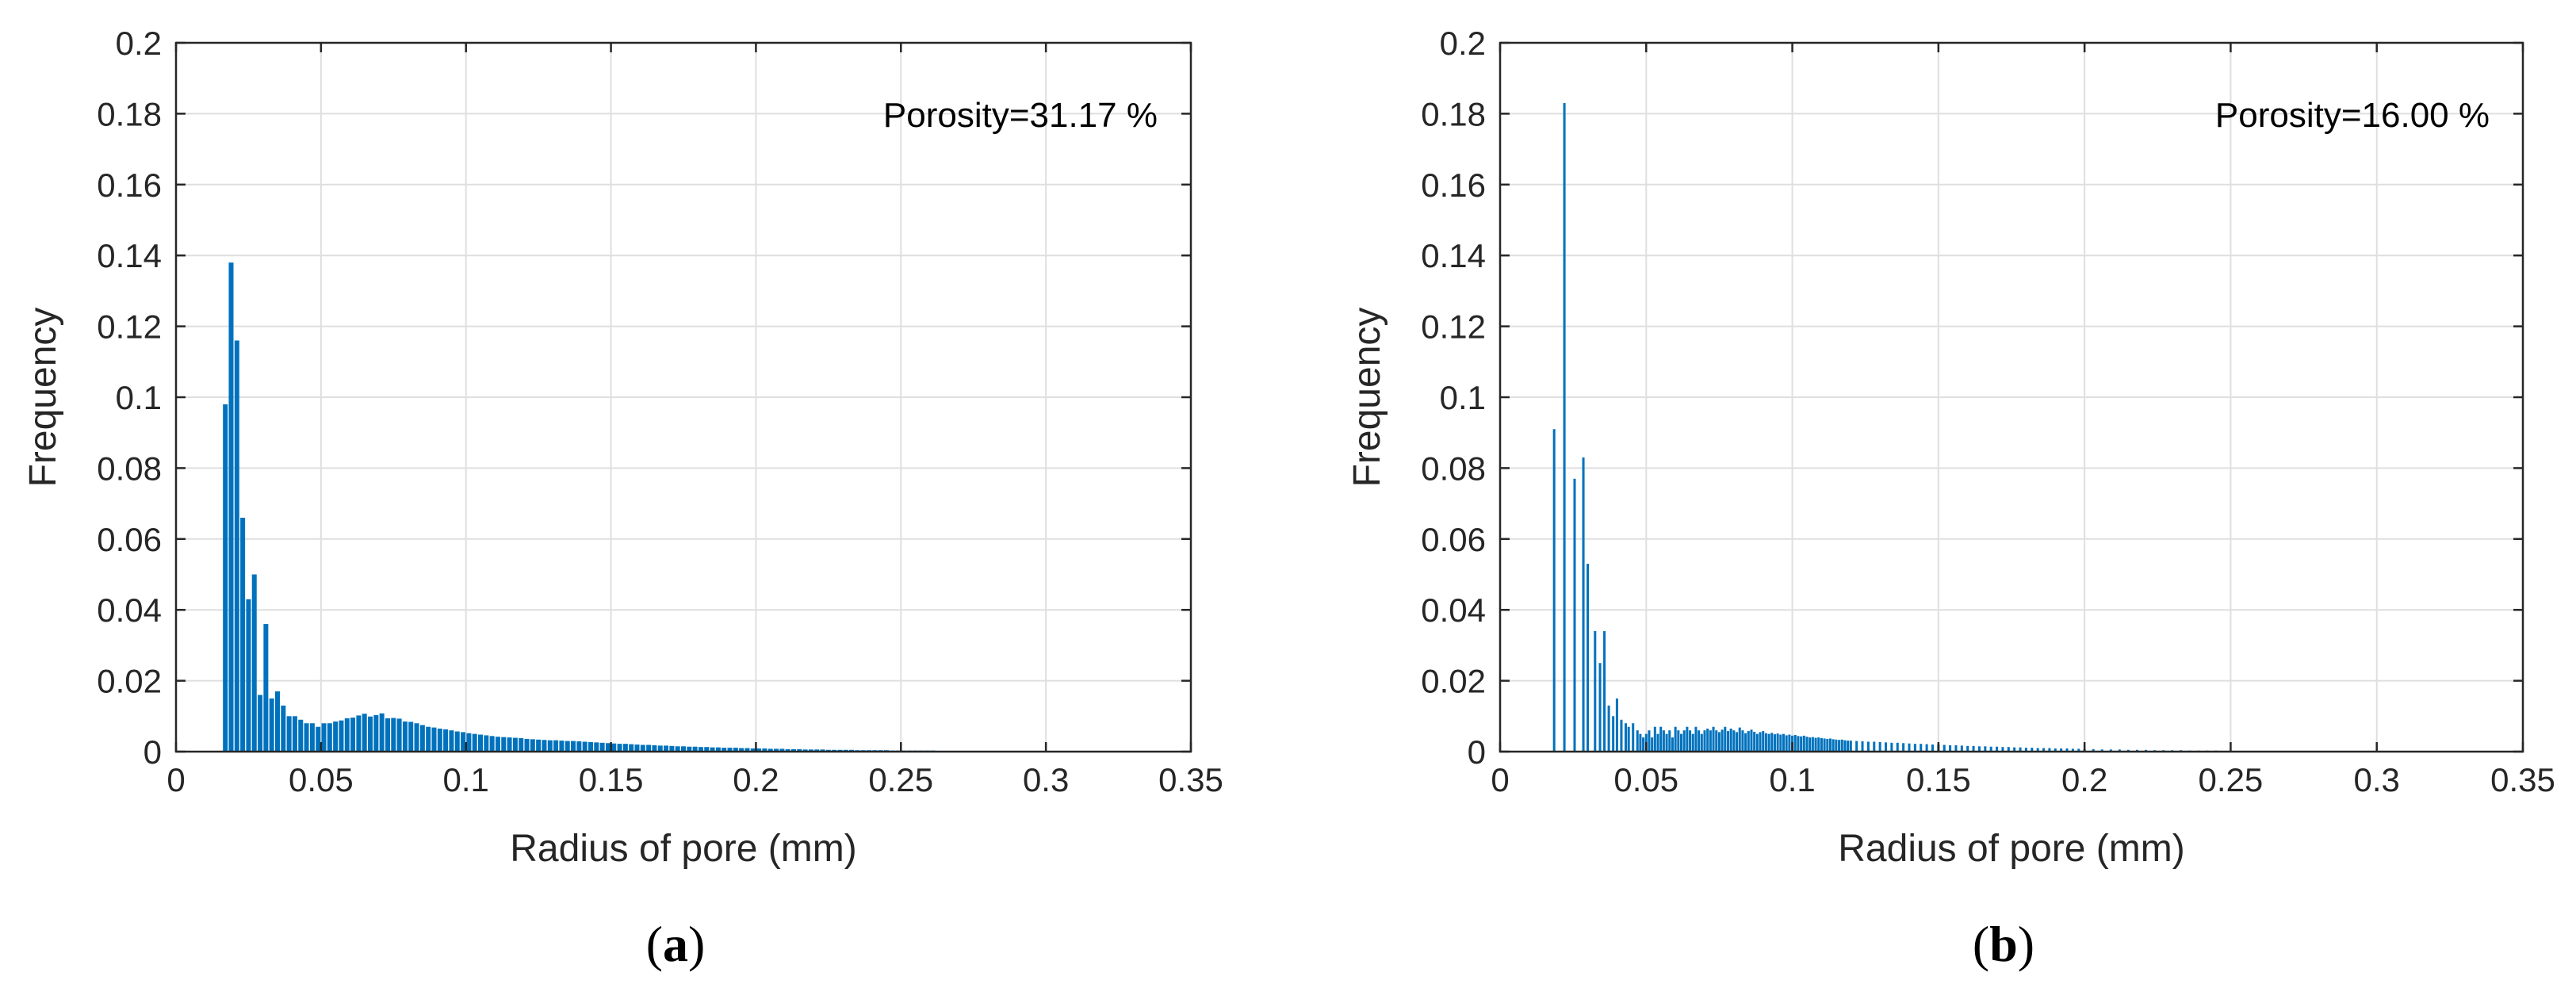 The width and height of the screenshot is (2576, 999). I want to click on chart-a-x-tick-label: 0, so click(176, 779).